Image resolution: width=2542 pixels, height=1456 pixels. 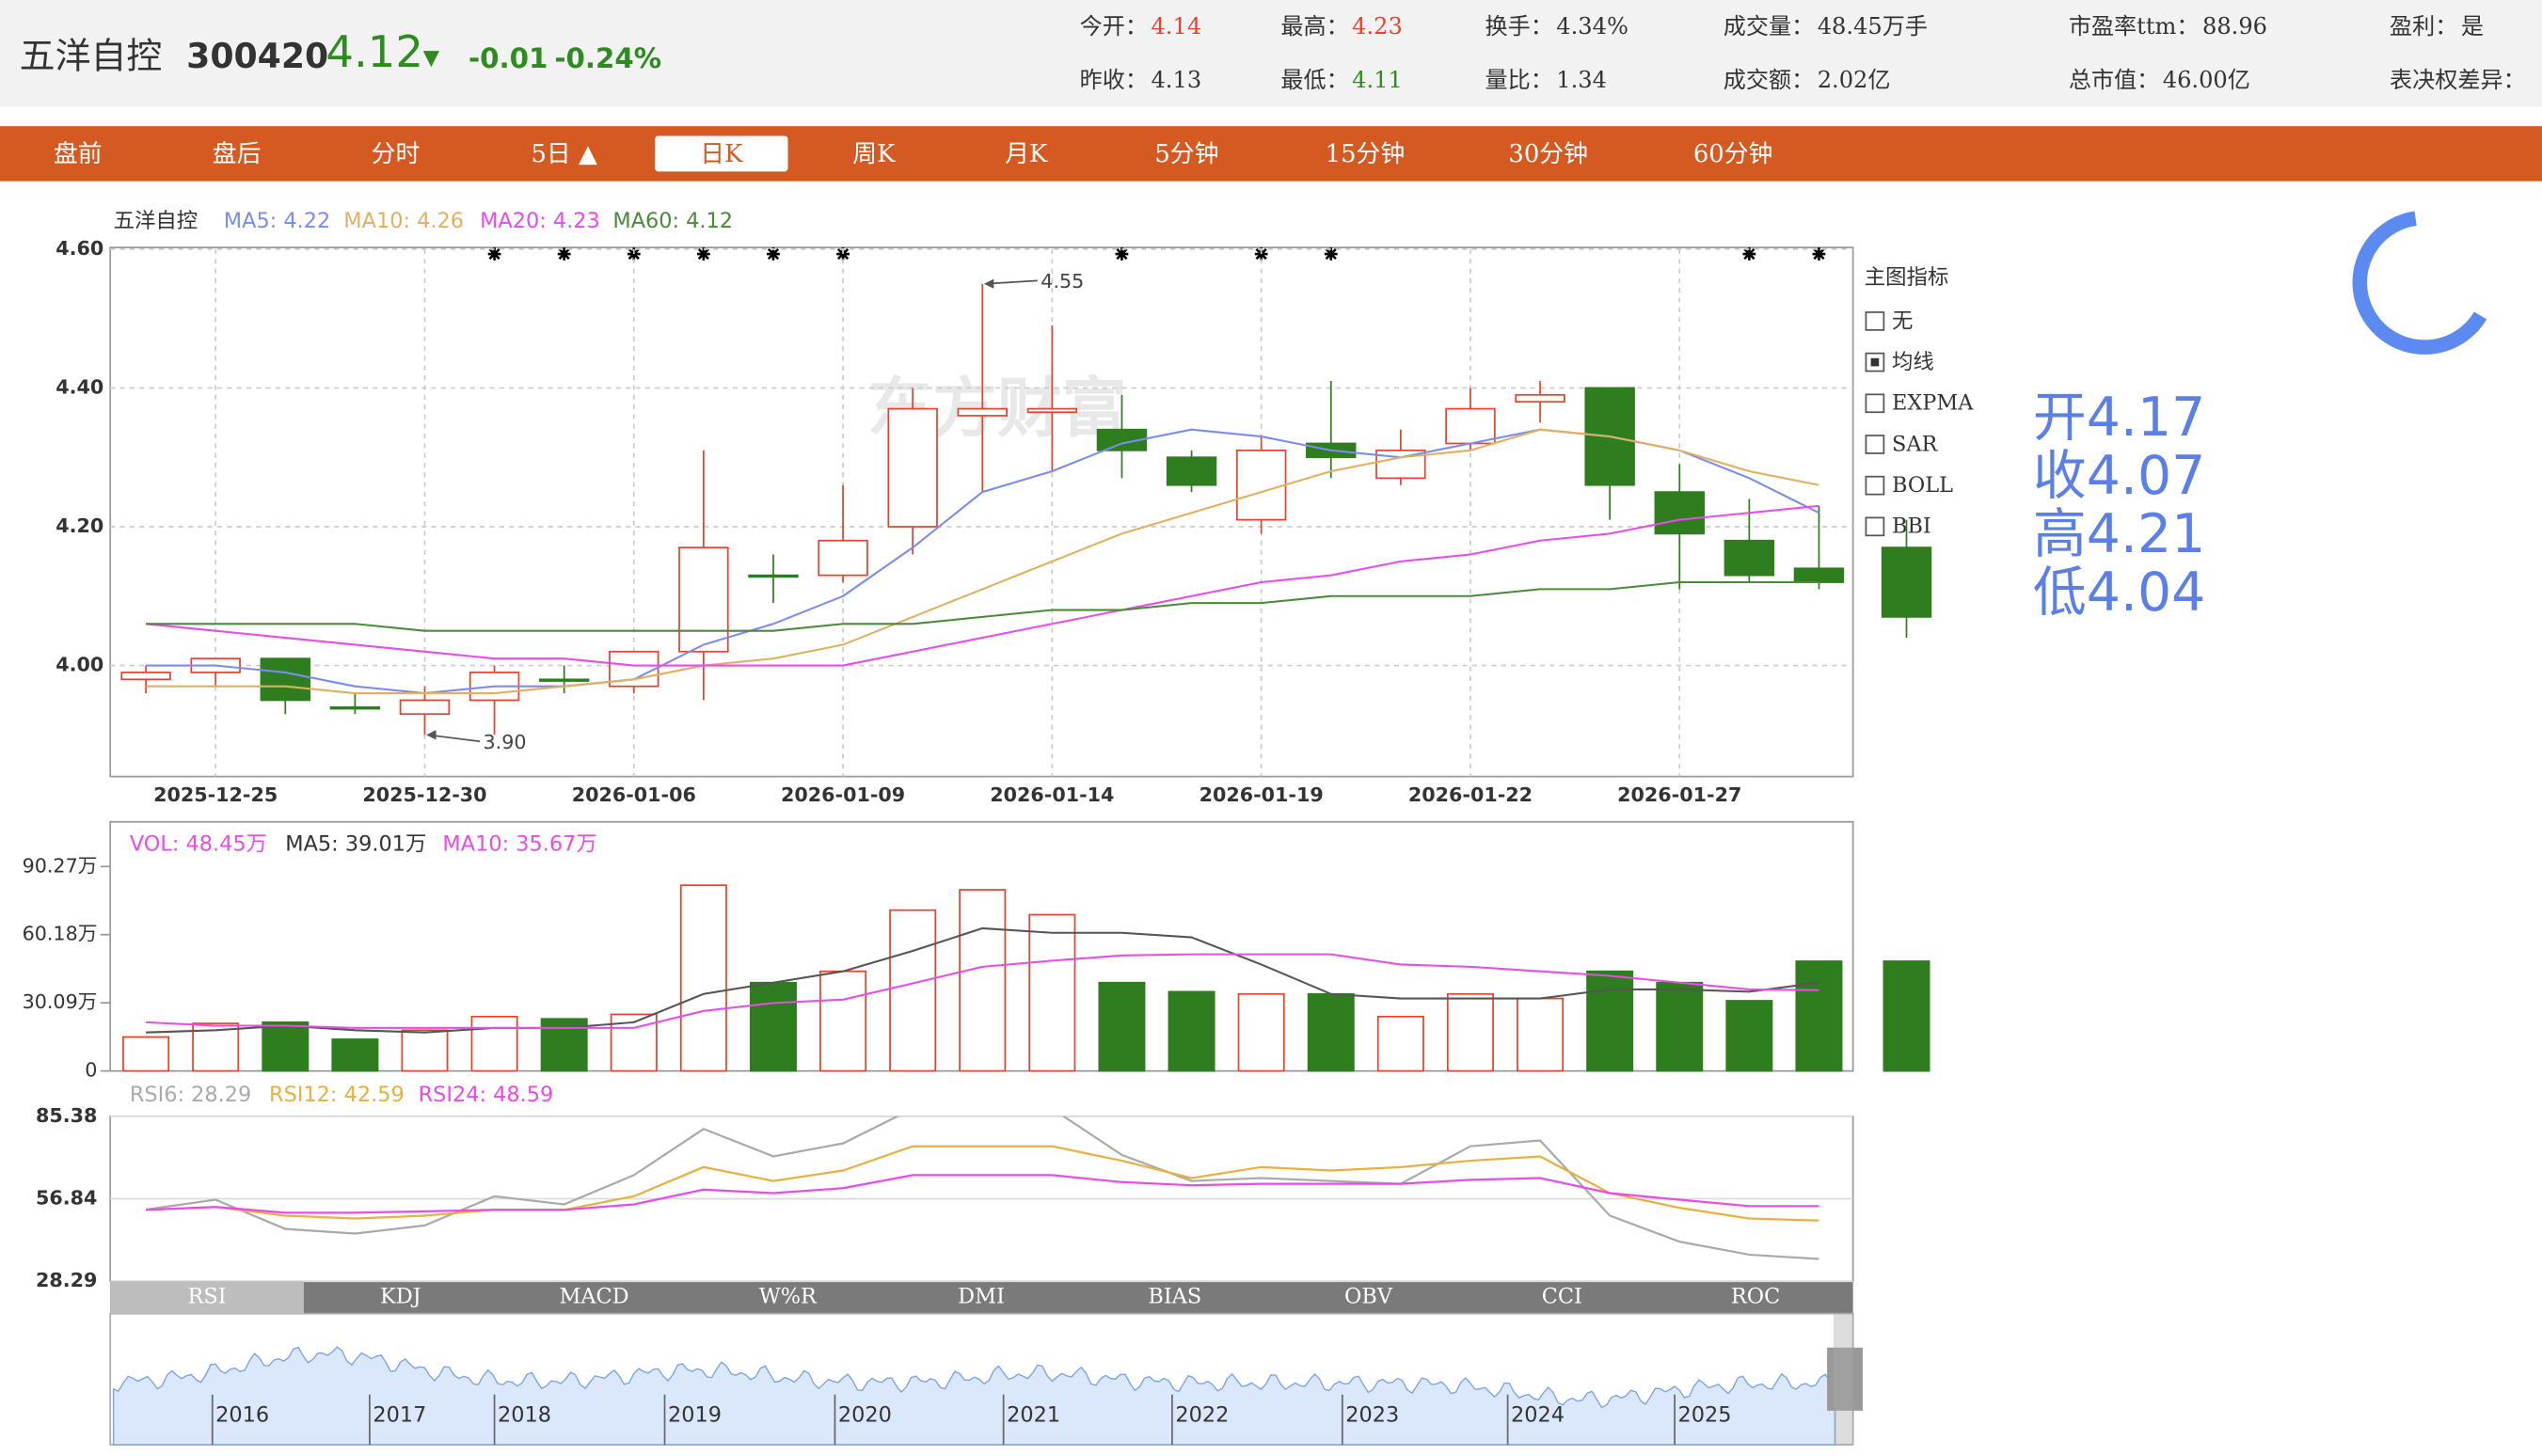 What do you see at coordinates (1733, 154) in the screenshot?
I see `toolbar-tab: 60分钟` at bounding box center [1733, 154].